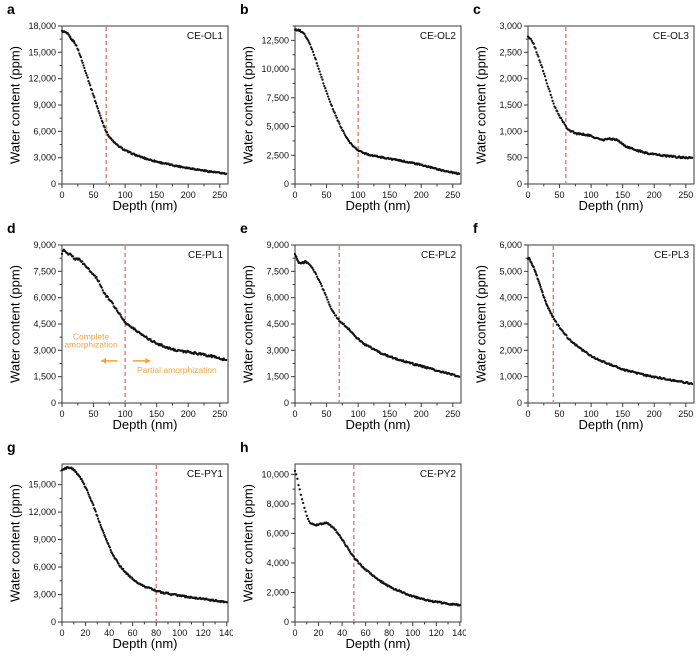 The height and width of the screenshot is (657, 700). I want to click on svg-text: 140, so click(226, 633).